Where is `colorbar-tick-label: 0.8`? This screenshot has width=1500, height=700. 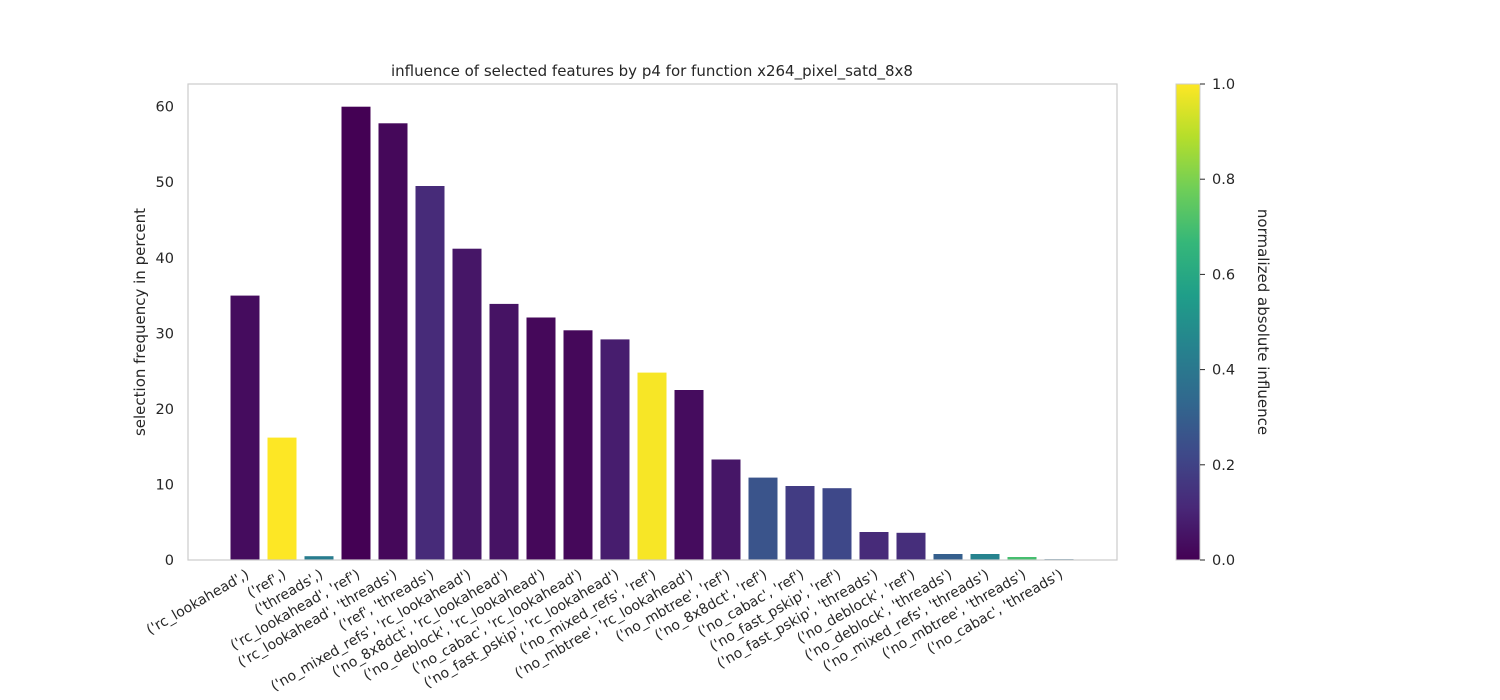
colorbar-tick-label: 0.8 is located at coordinates (1223, 180).